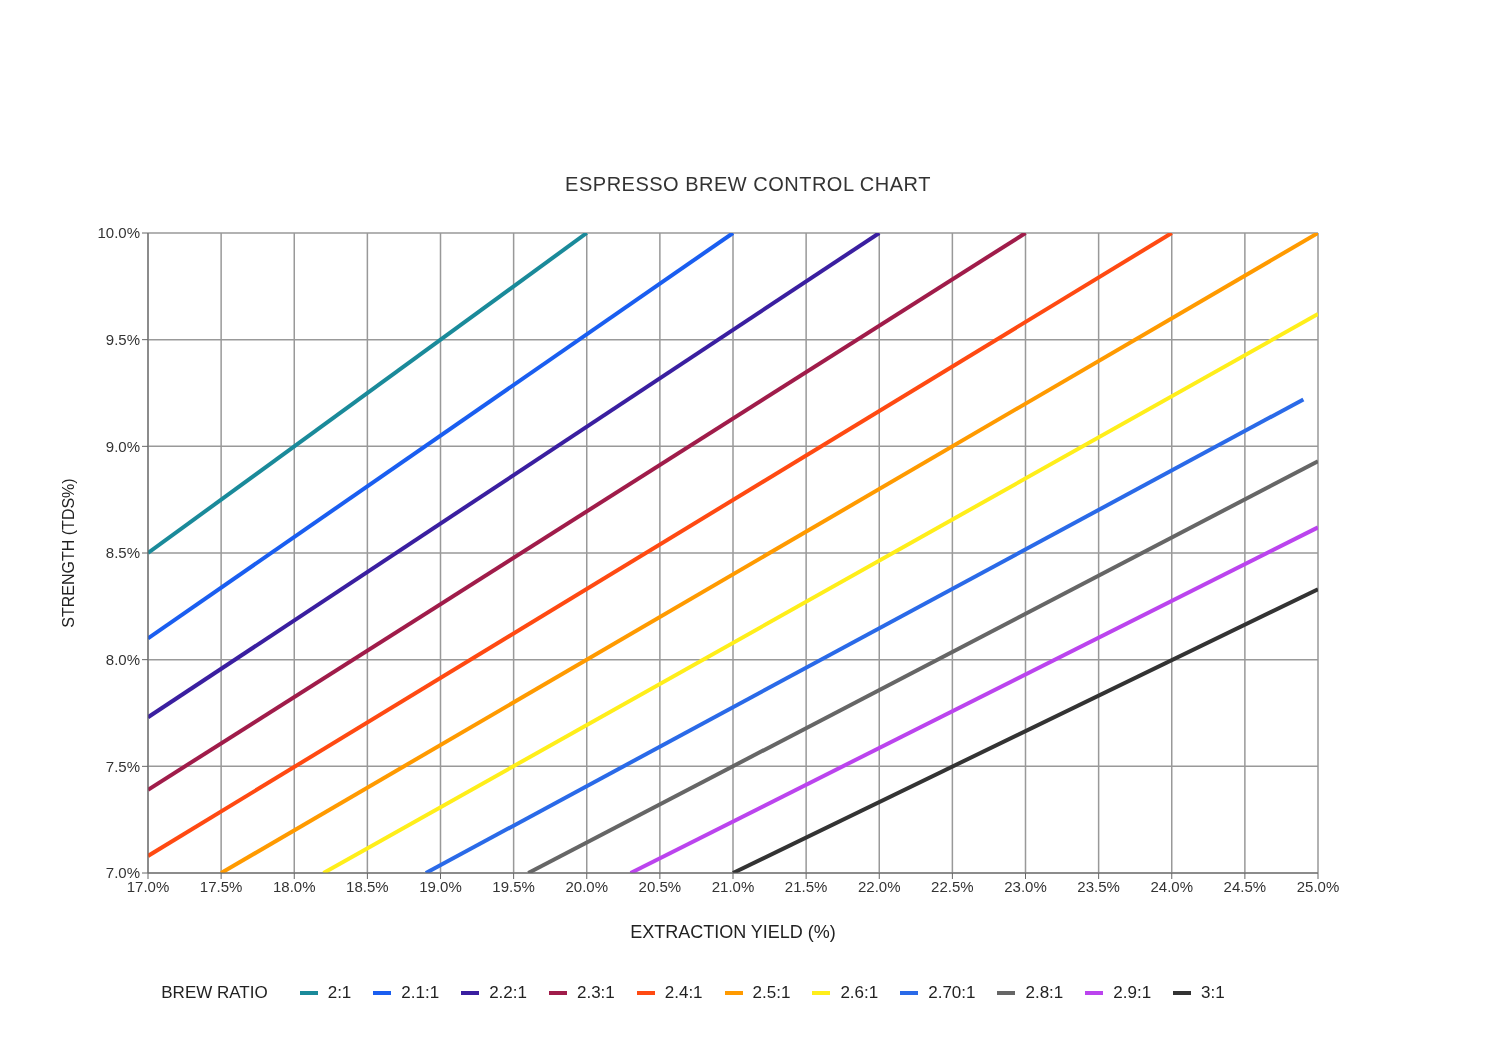 Image resolution: width=1500 pixels, height=1060 pixels. Describe the element at coordinates (587, 886) in the screenshot. I see `x-tick-label: 20.0%` at that location.